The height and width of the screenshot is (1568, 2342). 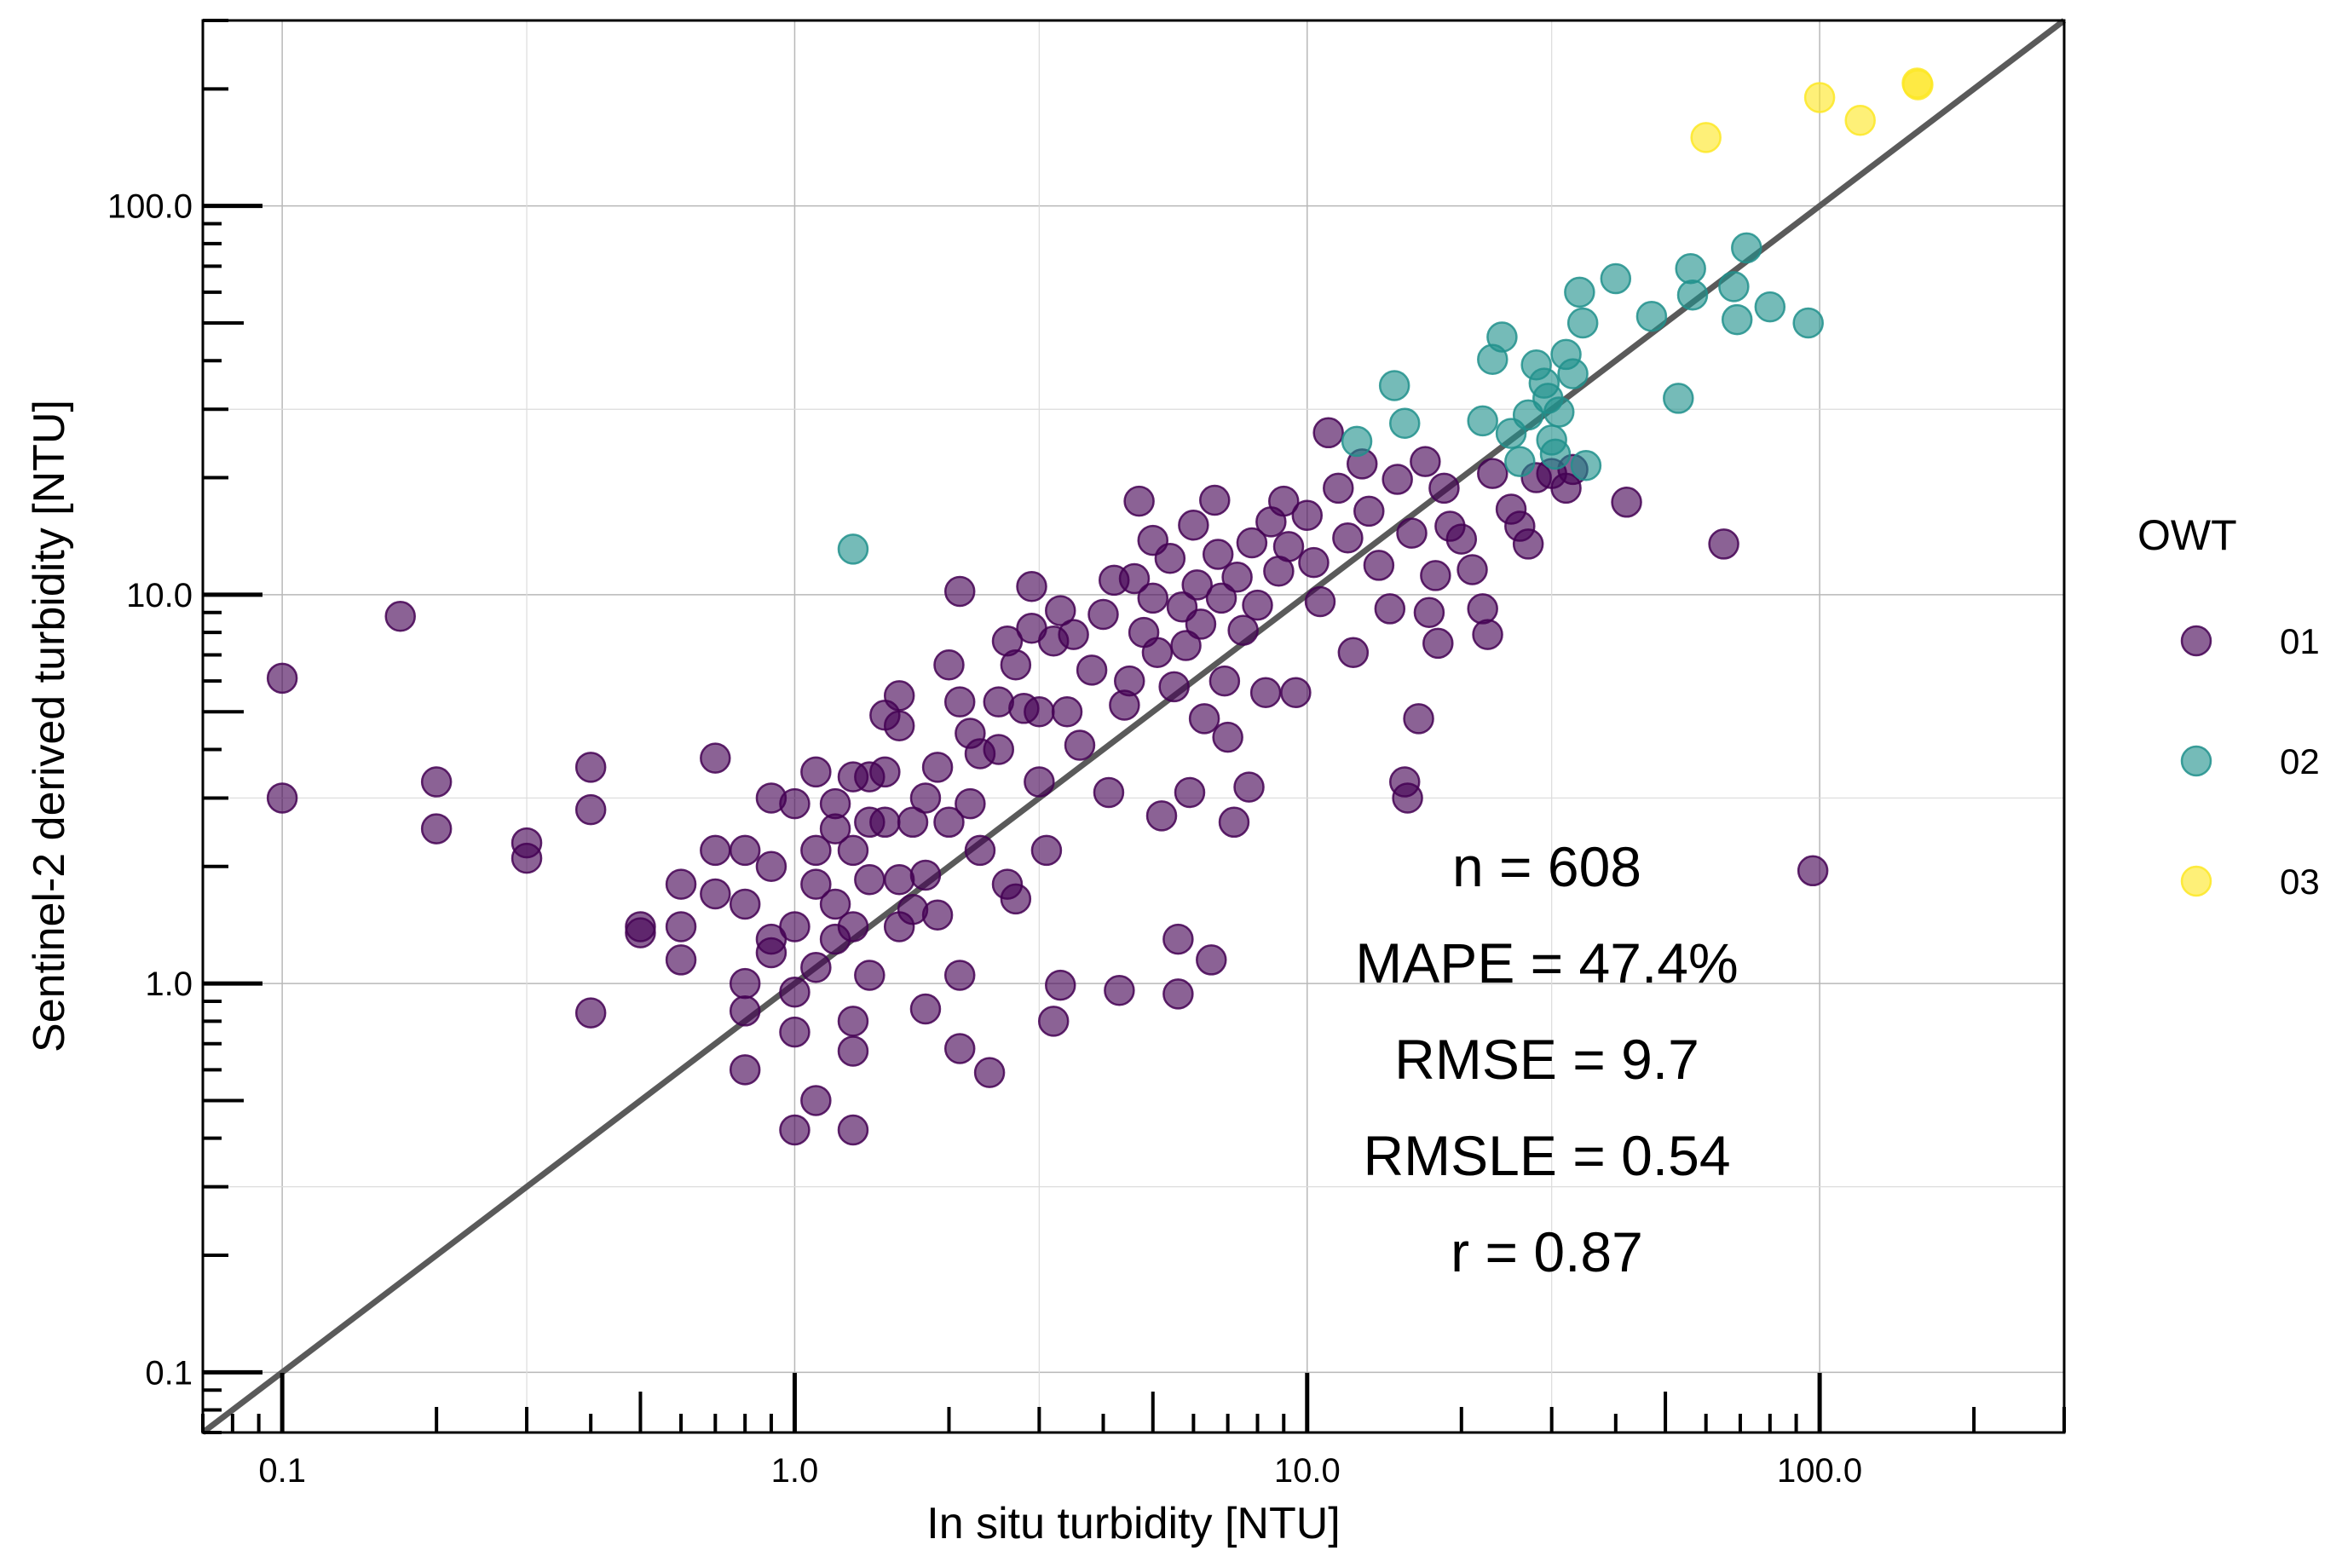 What do you see at coordinates (169, 1373) in the screenshot?
I see `y-tick-label: 0.1` at bounding box center [169, 1373].